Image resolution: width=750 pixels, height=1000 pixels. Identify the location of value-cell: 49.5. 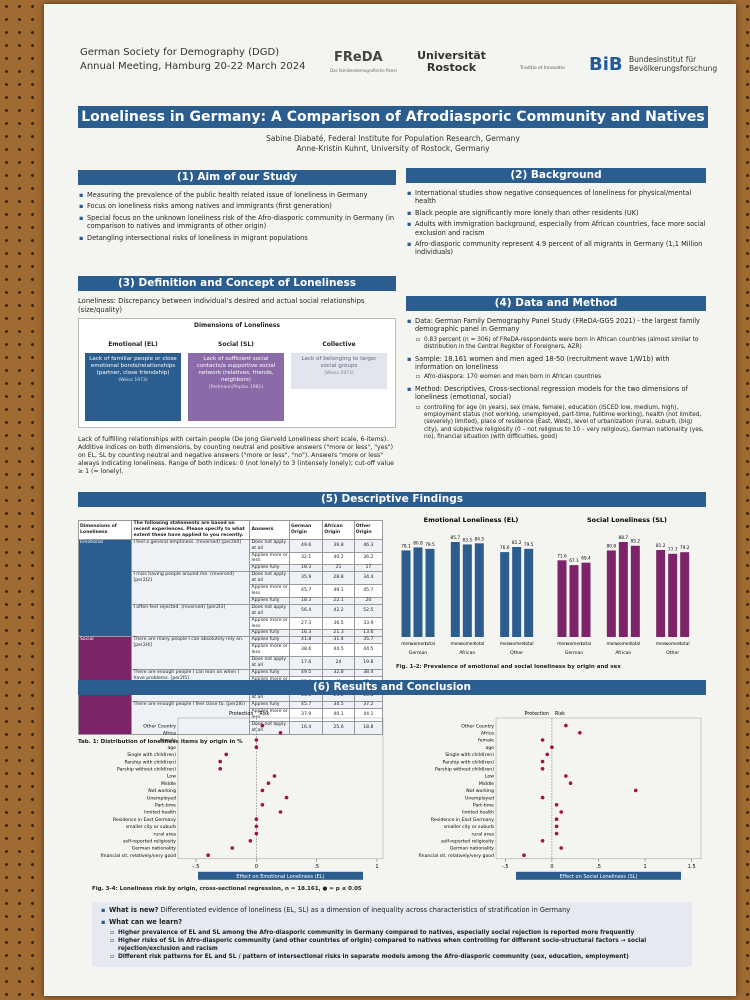
(306, 672).